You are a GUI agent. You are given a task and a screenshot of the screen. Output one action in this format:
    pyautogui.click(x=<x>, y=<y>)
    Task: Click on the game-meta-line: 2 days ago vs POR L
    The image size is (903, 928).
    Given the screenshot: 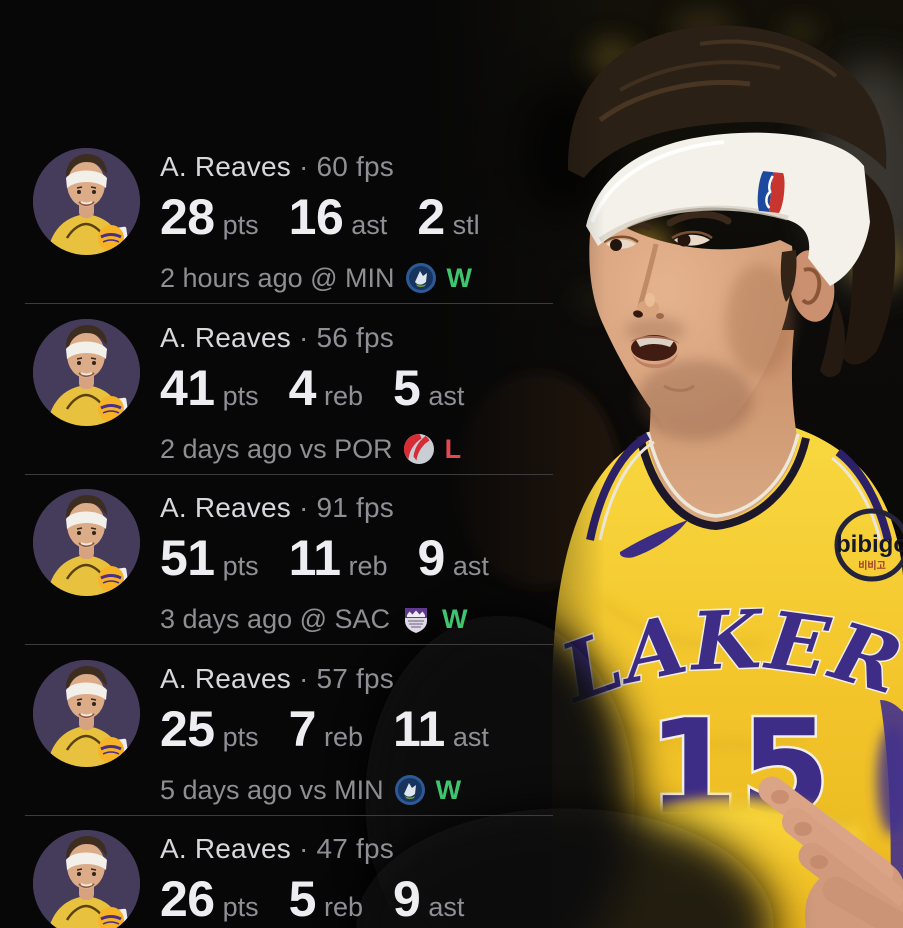 What is the action you would take?
    pyautogui.click(x=357, y=449)
    